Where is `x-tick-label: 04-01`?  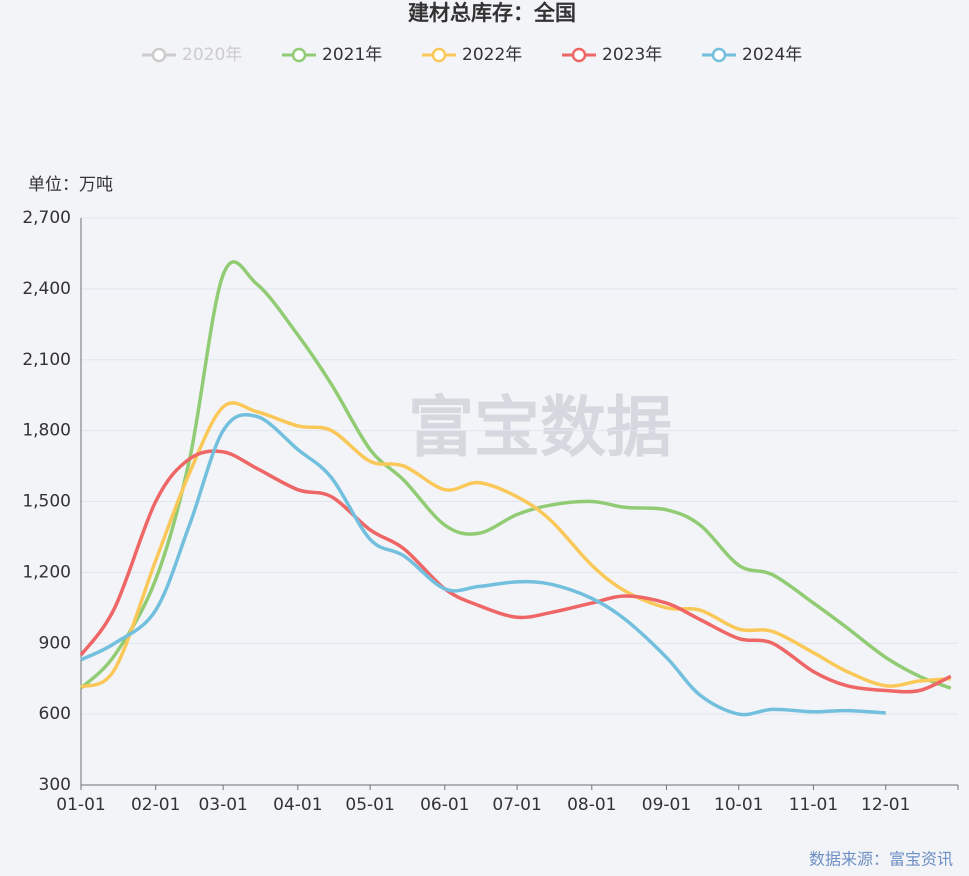 x-tick-label: 04-01 is located at coordinates (297, 805).